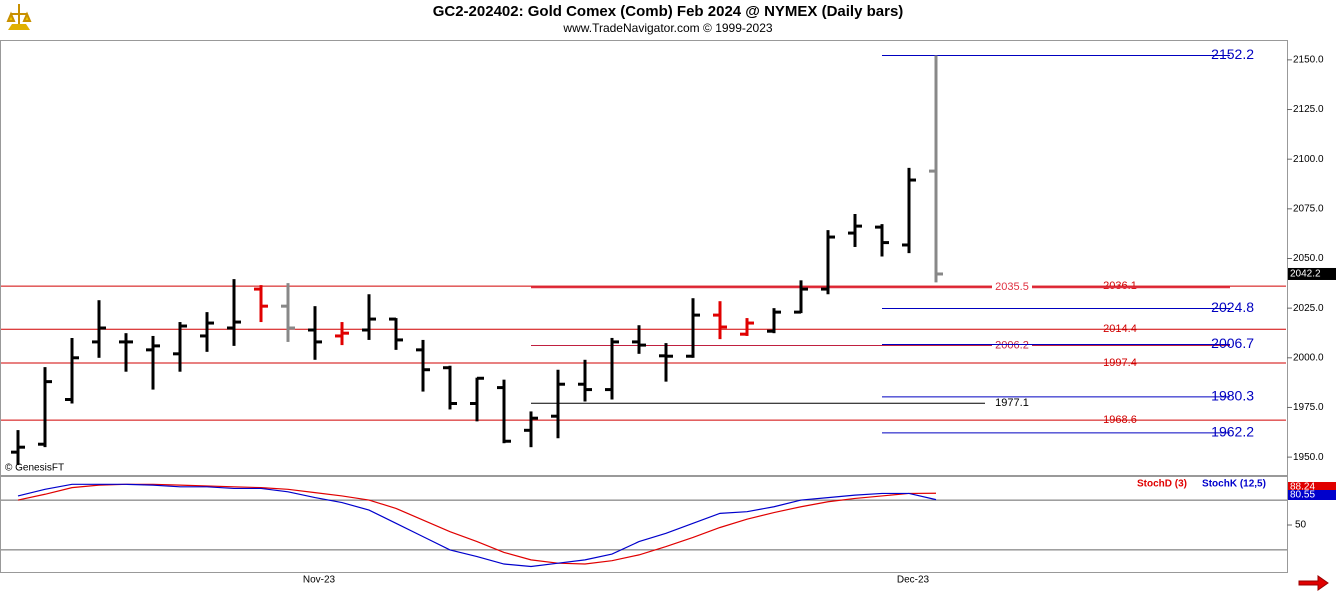 The width and height of the screenshot is (1336, 591). What do you see at coordinates (1302, 487) in the screenshot?
I see `last-value: 88.24` at bounding box center [1302, 487].